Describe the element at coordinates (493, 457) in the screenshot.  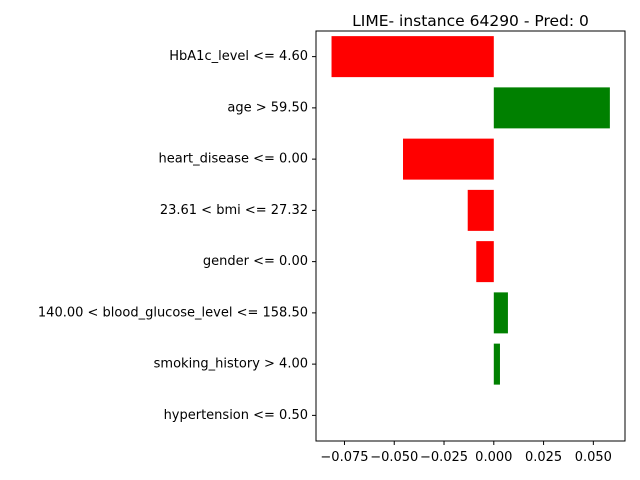
I see `x-tick-label: 0.000` at that location.